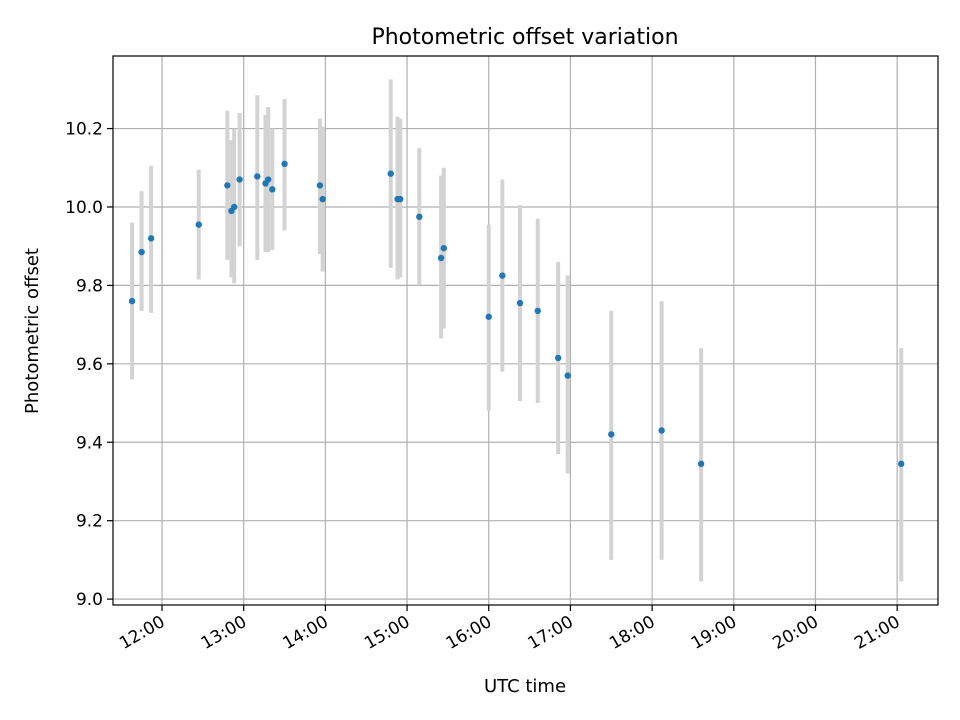 The width and height of the screenshot is (960, 720). I want to click on y-tick-label: 10.0, so click(84, 208).